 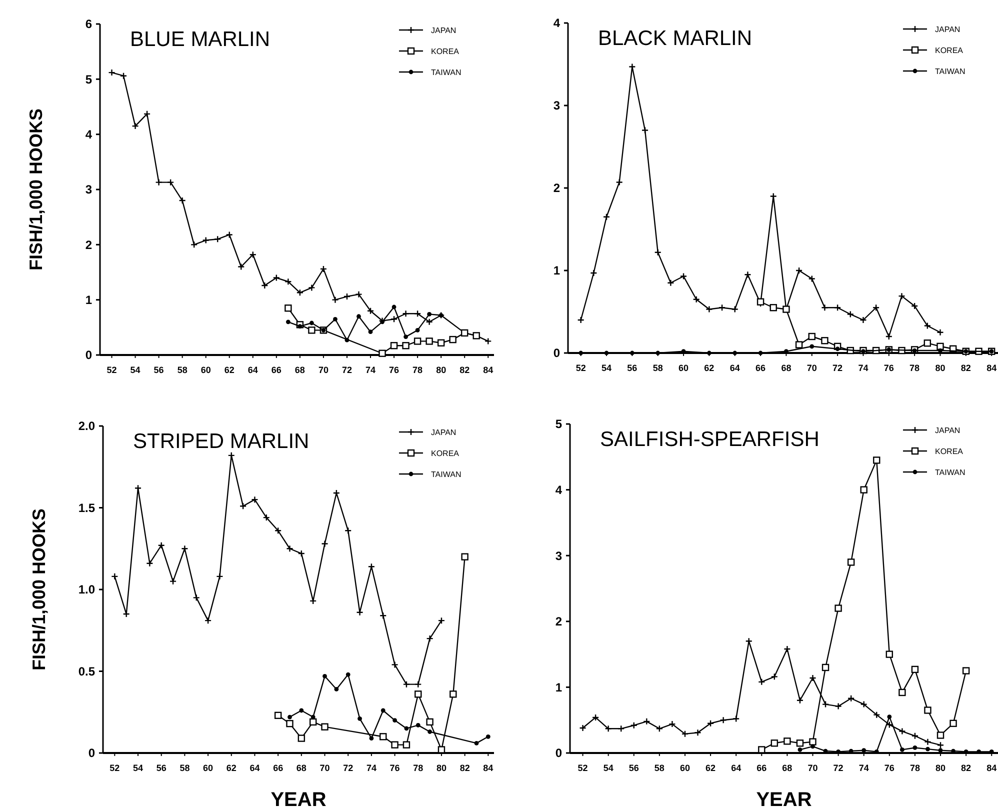 What do you see at coordinates (88, 24) in the screenshot?
I see `y-tick-label: 6` at bounding box center [88, 24].